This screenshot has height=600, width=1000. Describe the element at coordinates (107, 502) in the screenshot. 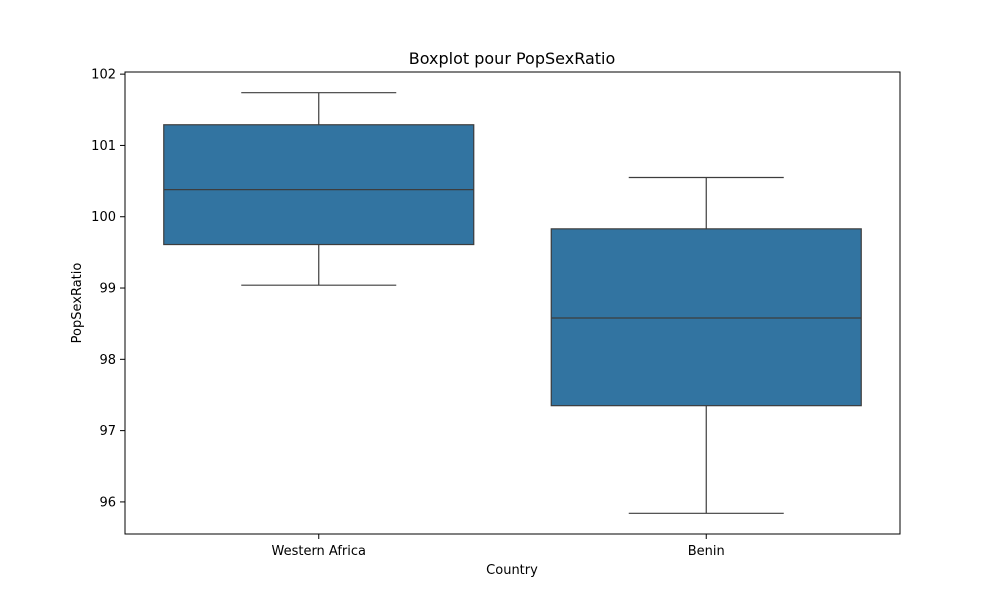

I see `y-tick-label: 96` at that location.